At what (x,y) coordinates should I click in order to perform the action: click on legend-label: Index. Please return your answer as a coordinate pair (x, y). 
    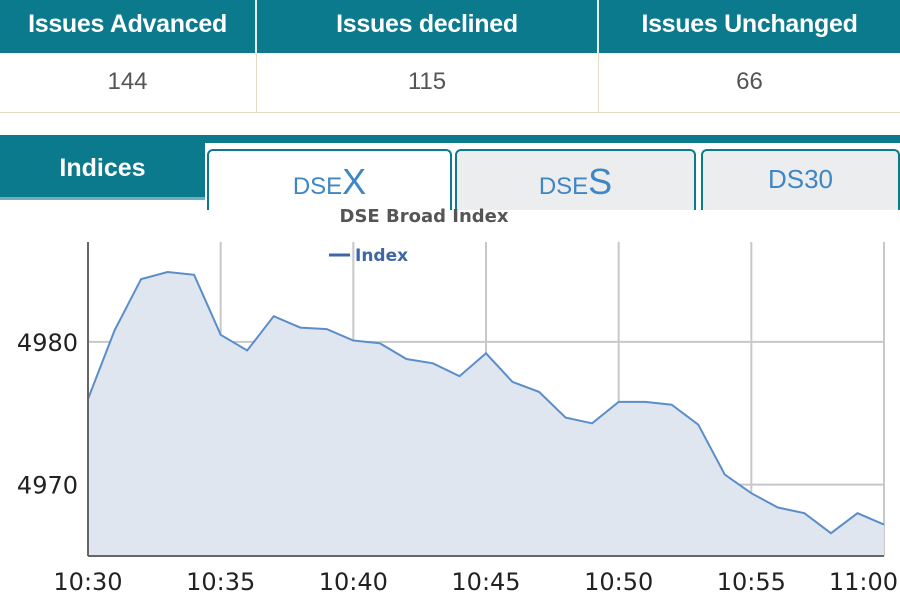
    Looking at the image, I should click on (381, 256).